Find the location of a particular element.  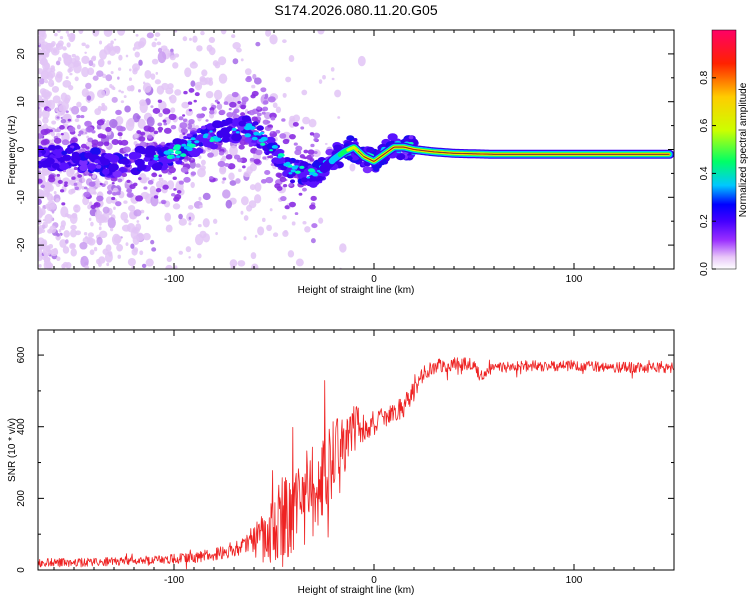

spectrogram-ylabel: Frequency (Hz) is located at coordinates (12, 150).